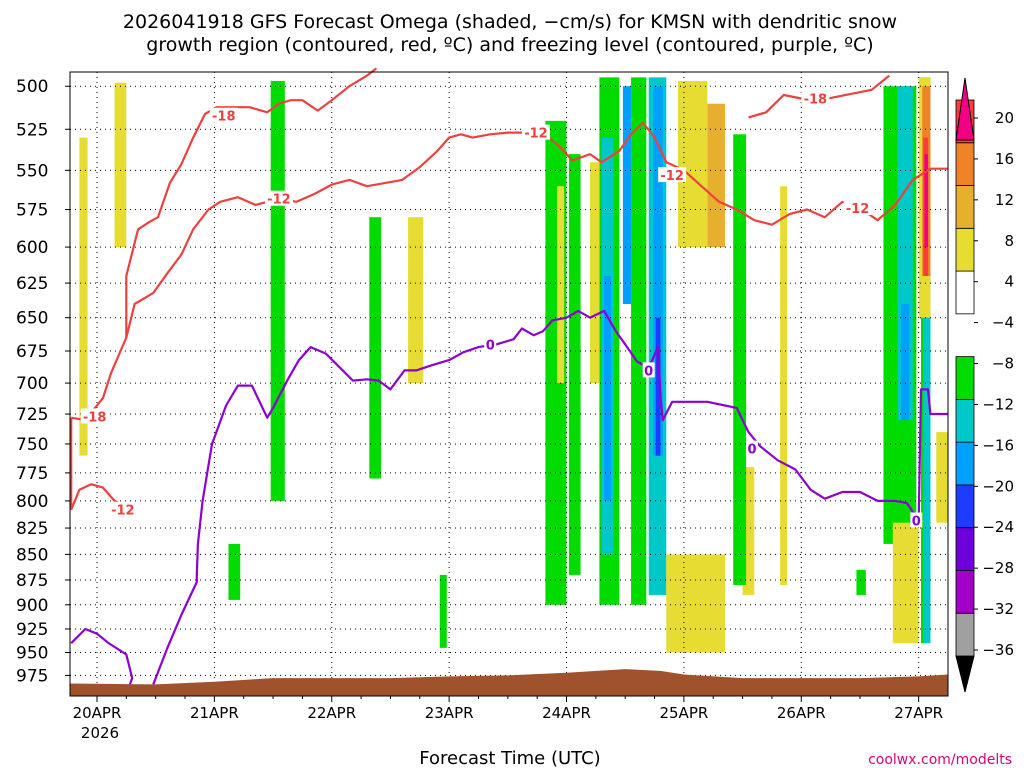 This screenshot has height=768, width=1024. Describe the element at coordinates (1004, 159) in the screenshot. I see `colorbar-label: 16` at that location.